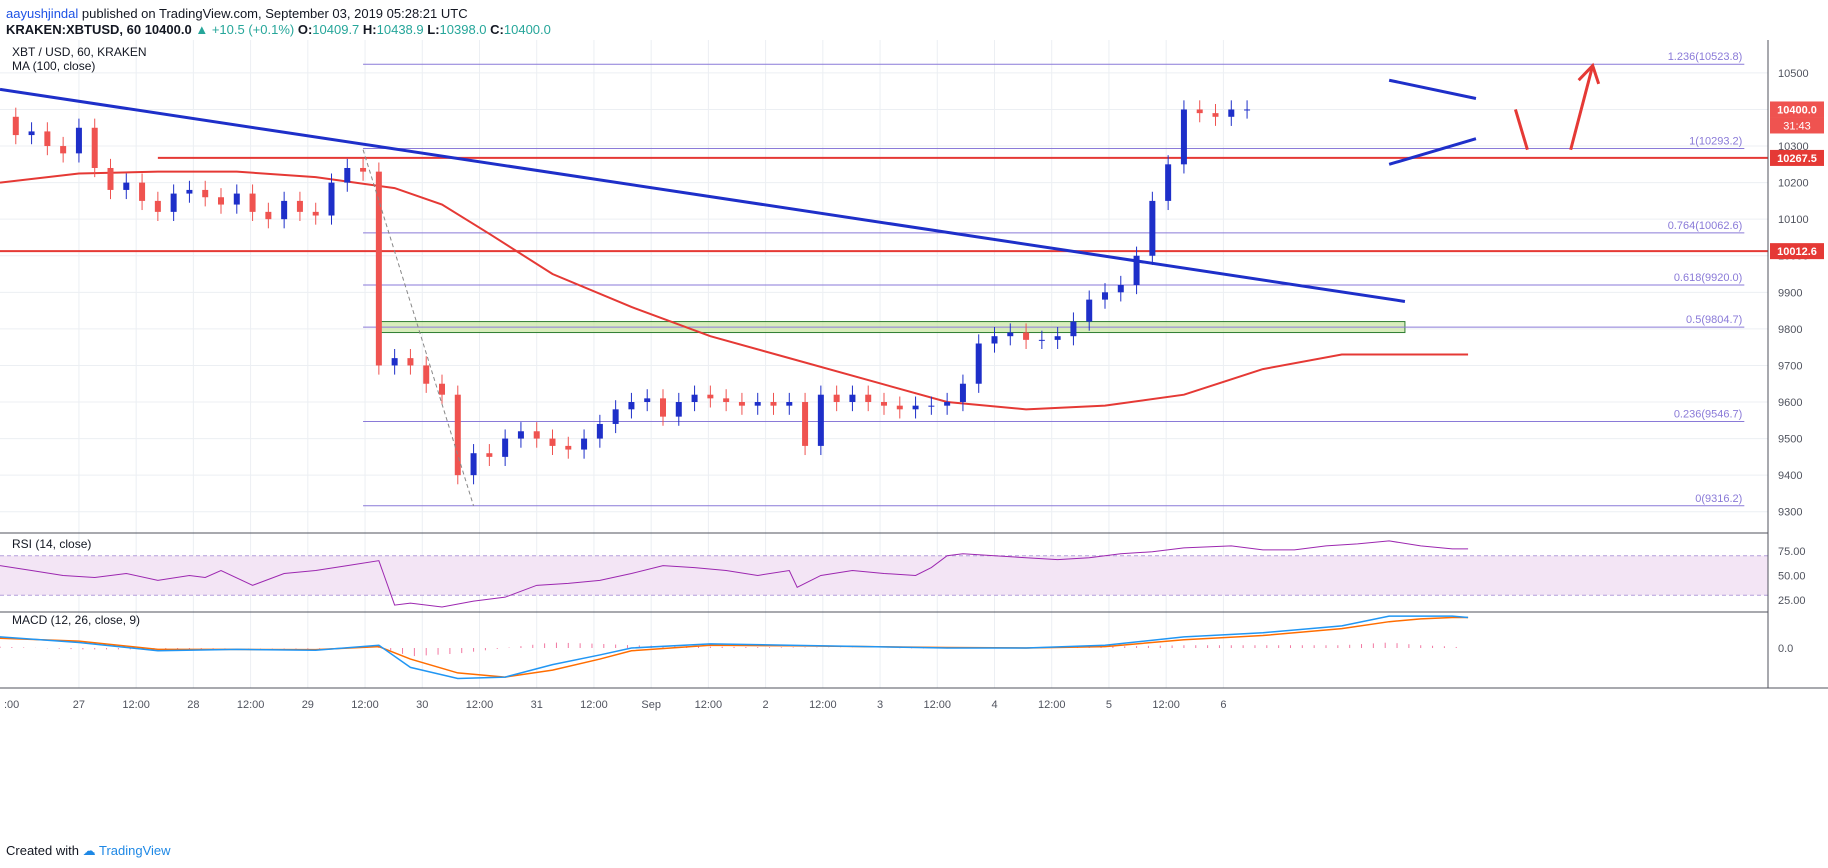  I want to click on rsi-band, so click(884, 575).